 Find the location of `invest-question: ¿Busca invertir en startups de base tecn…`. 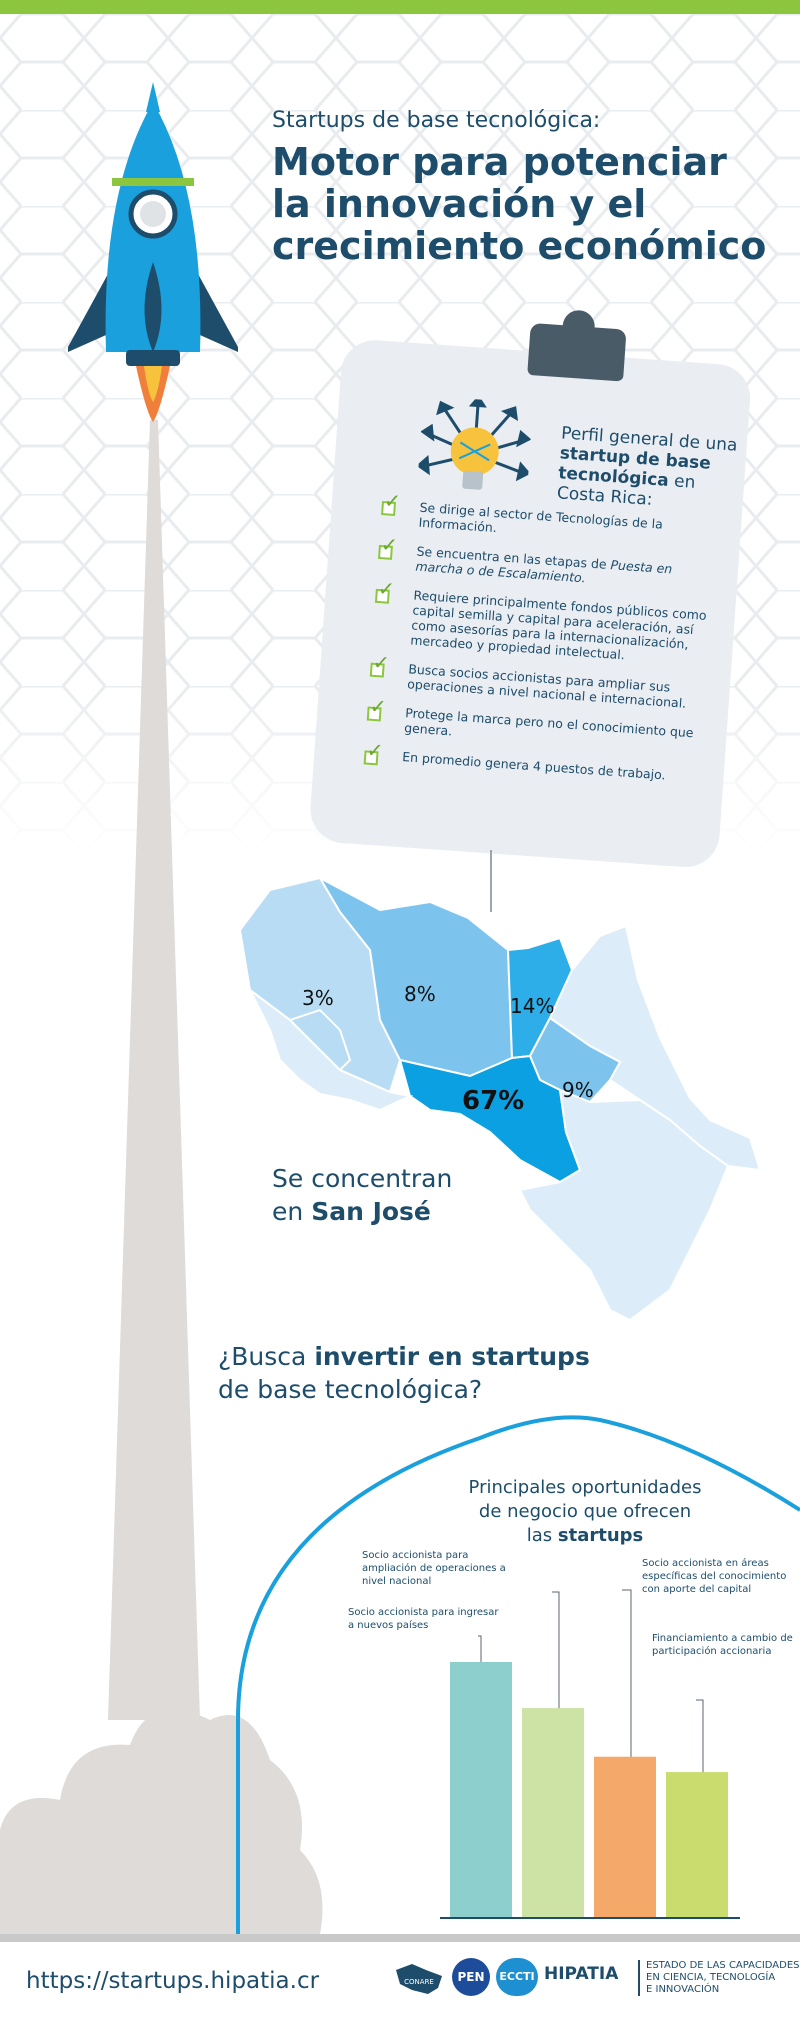

invest-question: ¿Busca invertir en startups de base tecn… is located at coordinates (404, 1373).